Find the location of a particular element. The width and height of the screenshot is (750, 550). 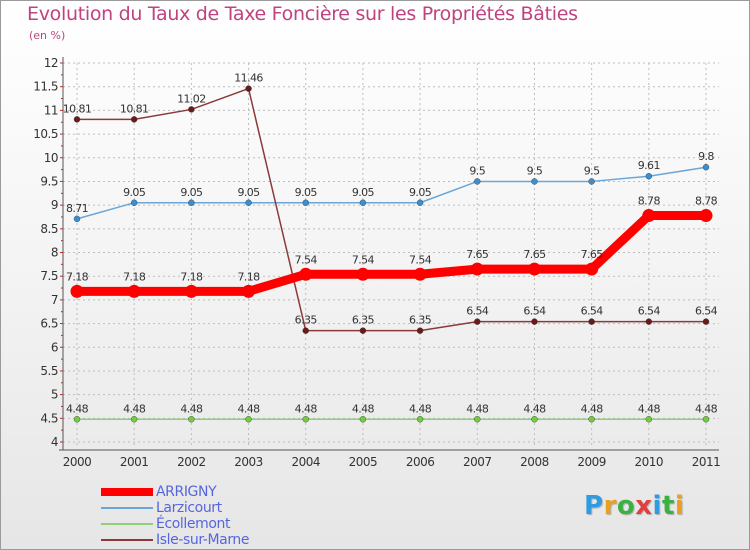

x-tick-label: 2003 is located at coordinates (248, 462).